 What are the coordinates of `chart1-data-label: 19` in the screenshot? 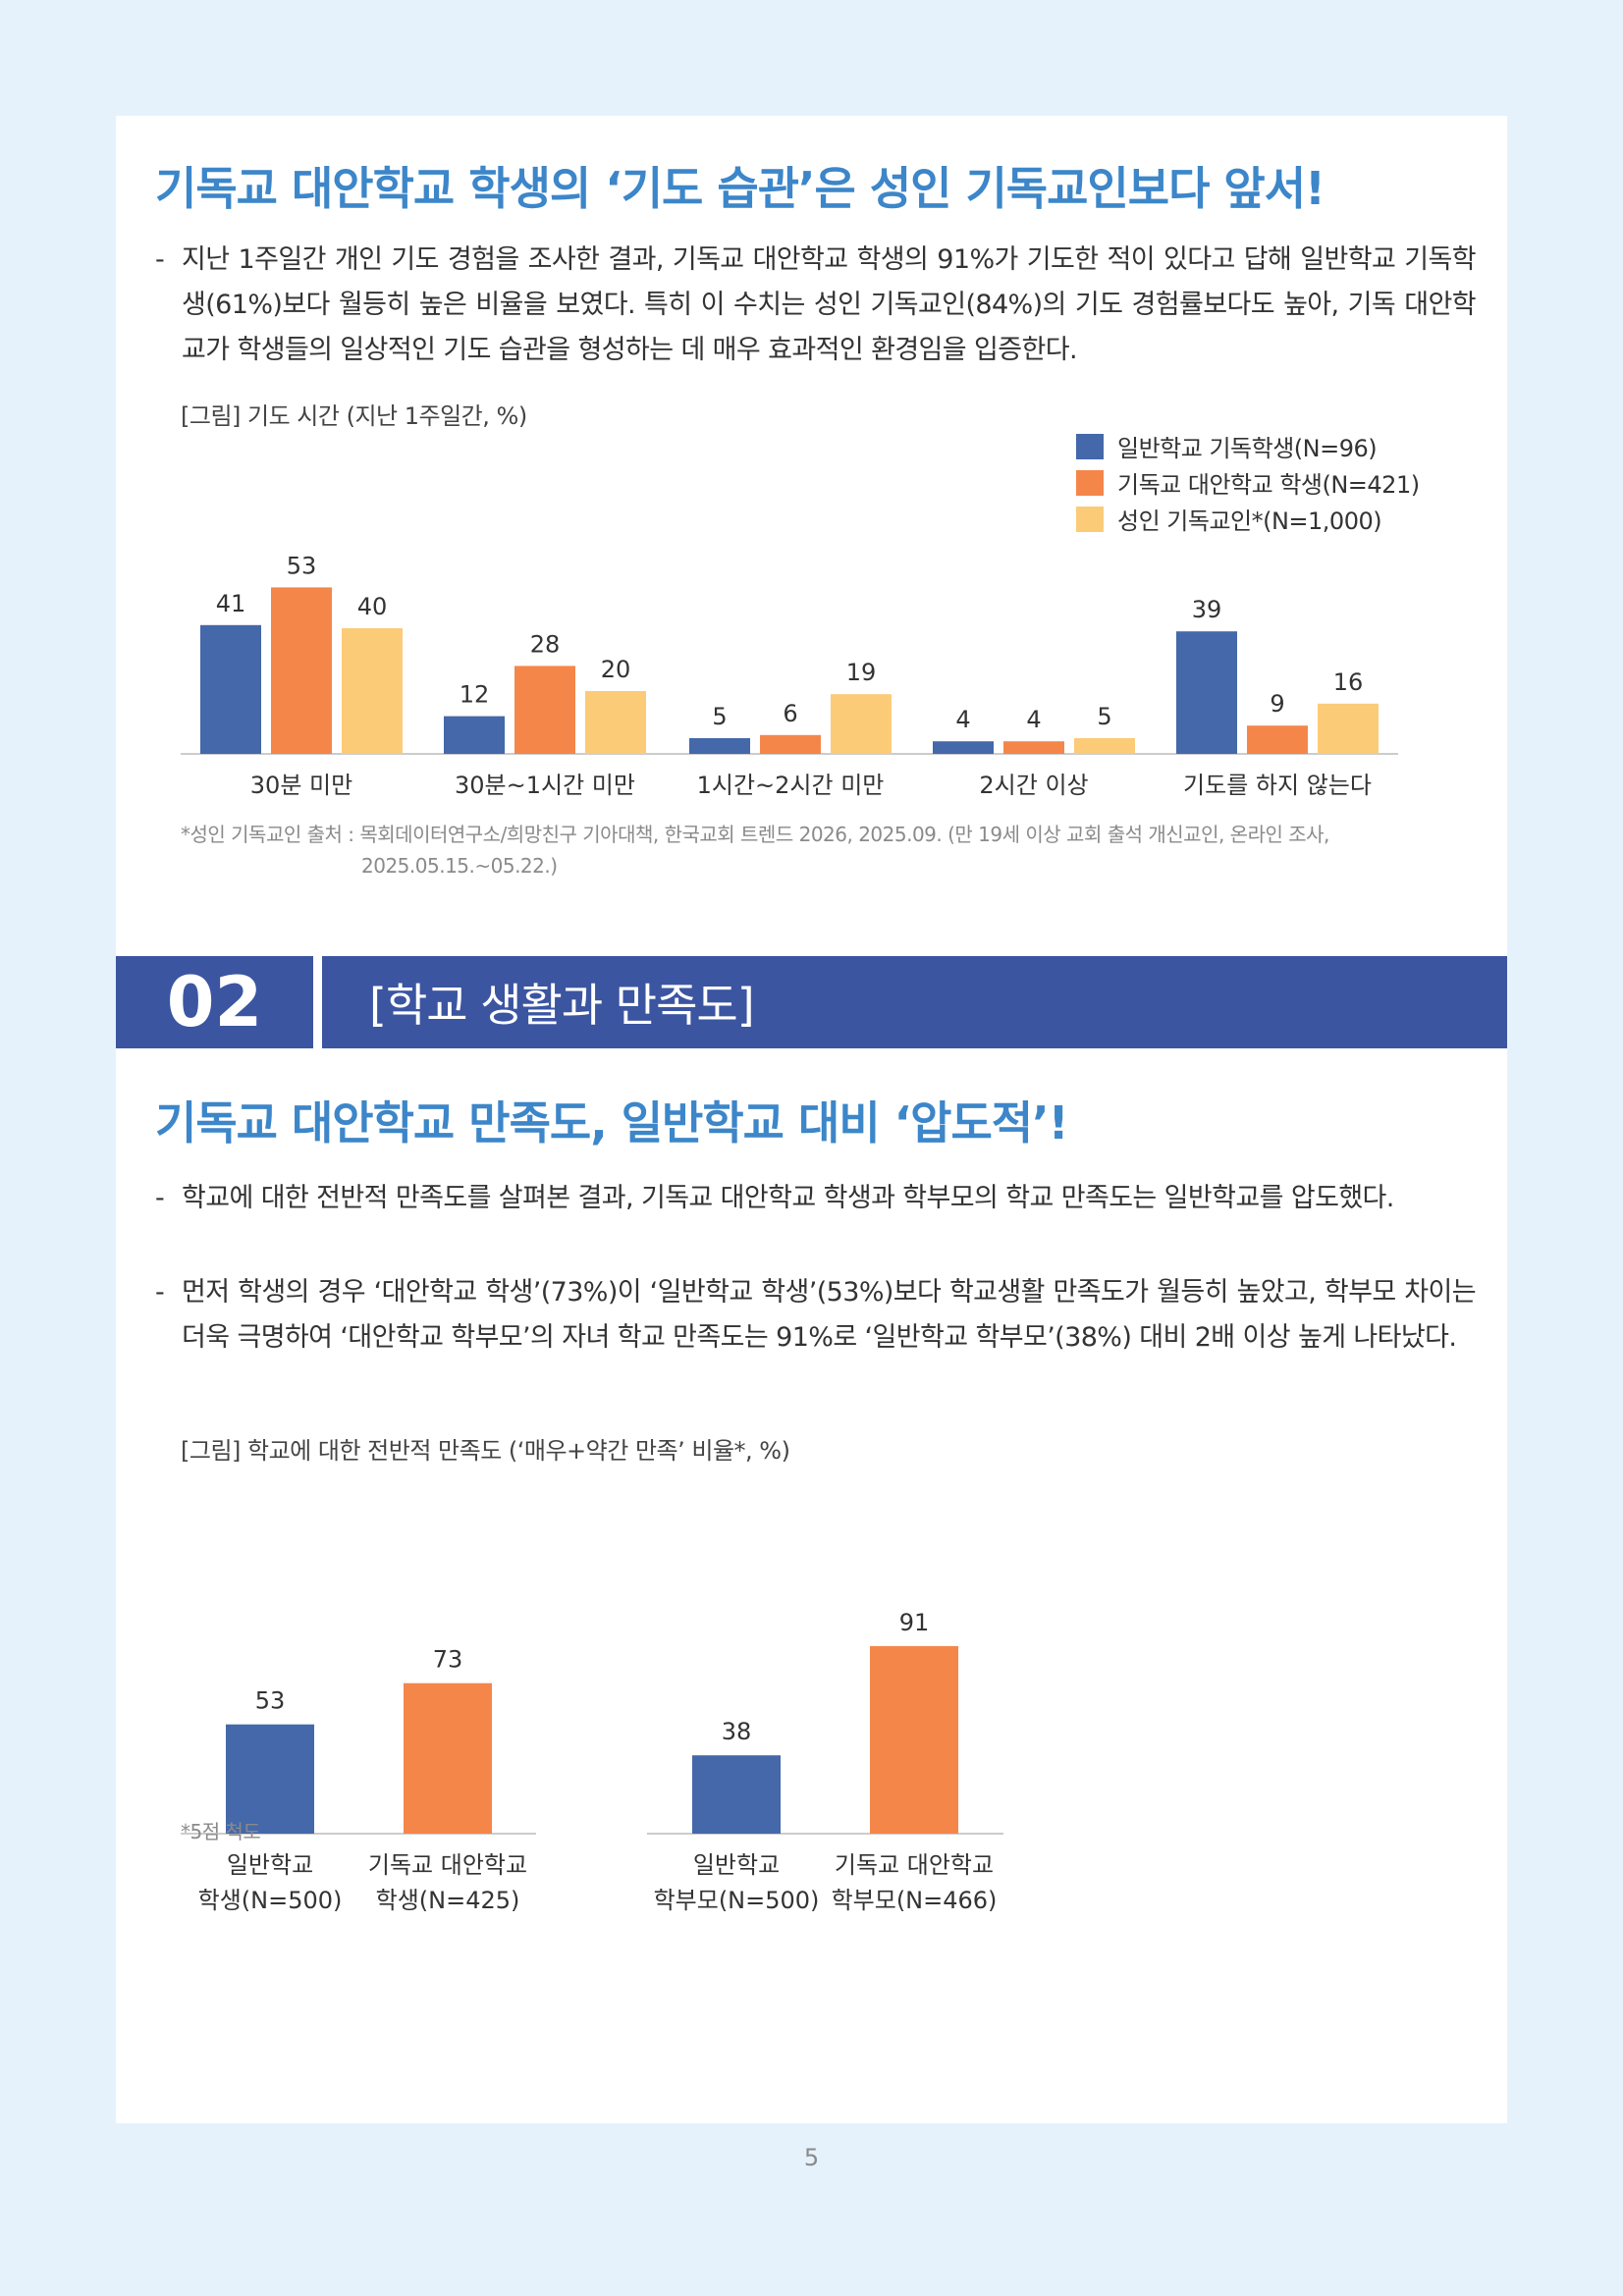 It's located at (861, 672).